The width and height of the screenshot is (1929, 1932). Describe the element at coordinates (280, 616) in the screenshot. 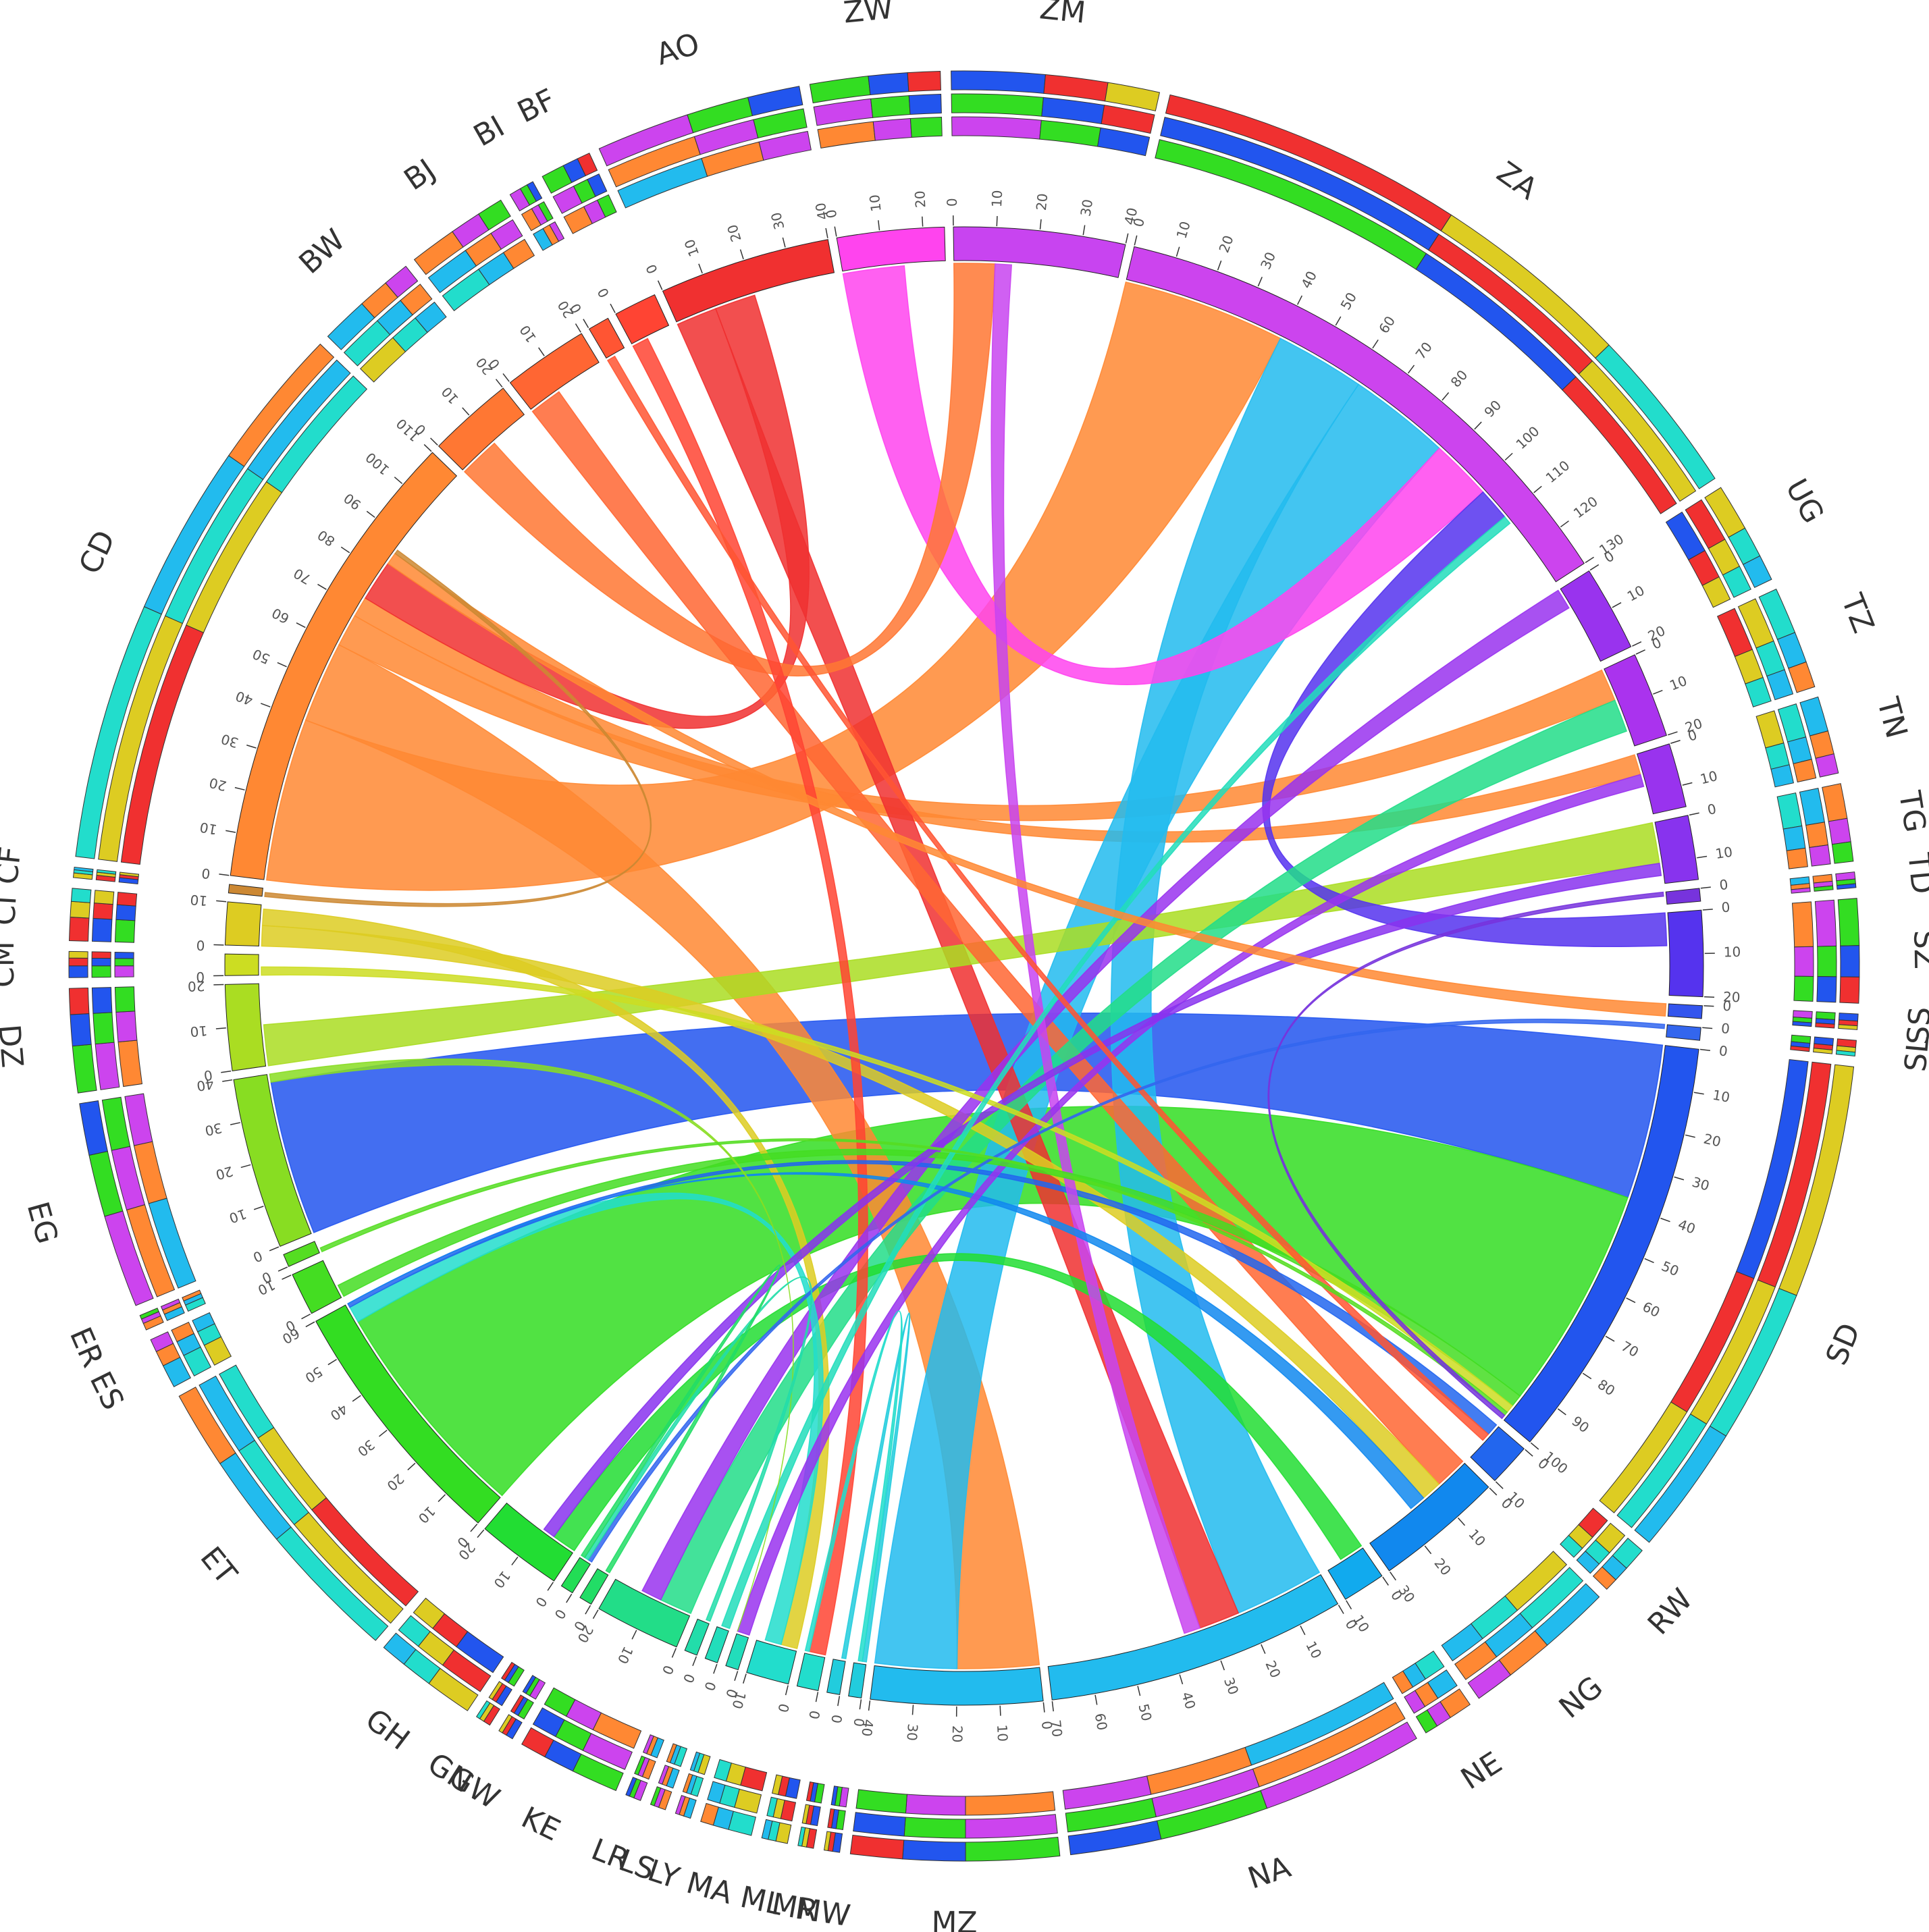

I see `tick-label-CD-6: 60` at that location.